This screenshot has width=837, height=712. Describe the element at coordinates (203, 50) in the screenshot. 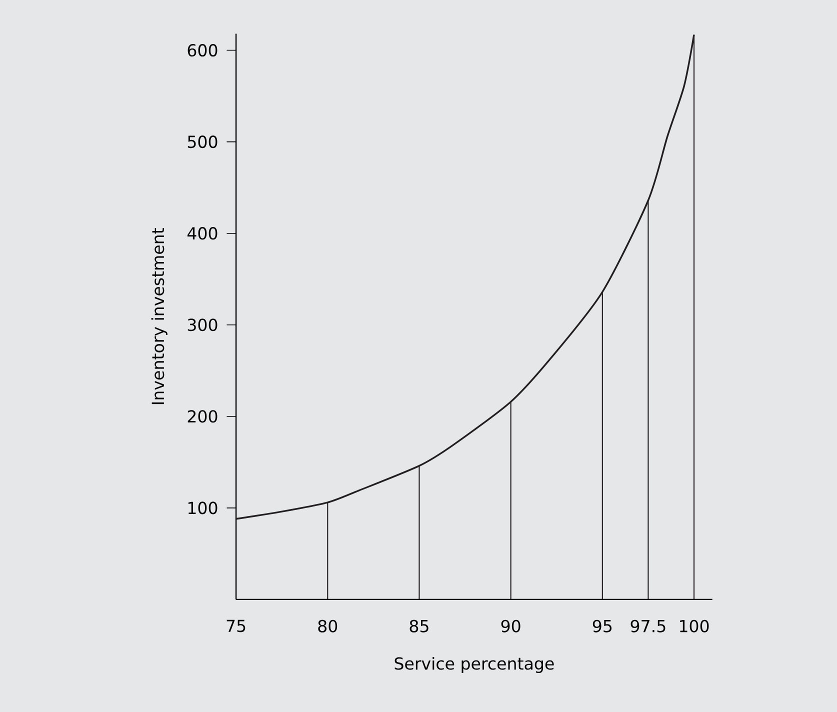

I see `y-tick-label: 600` at that location.